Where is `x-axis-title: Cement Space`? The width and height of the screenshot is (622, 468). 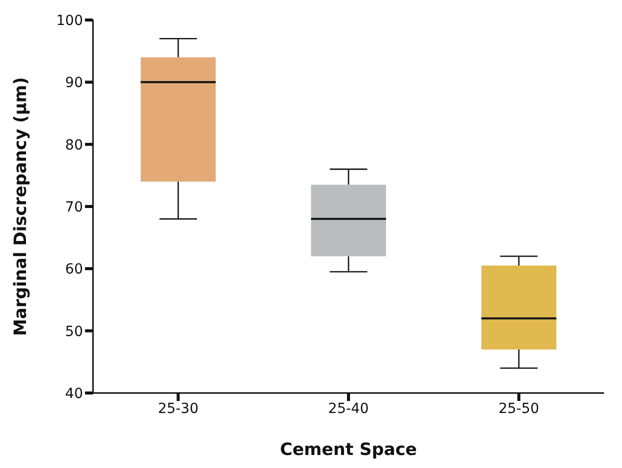 x-axis-title: Cement Space is located at coordinates (348, 450).